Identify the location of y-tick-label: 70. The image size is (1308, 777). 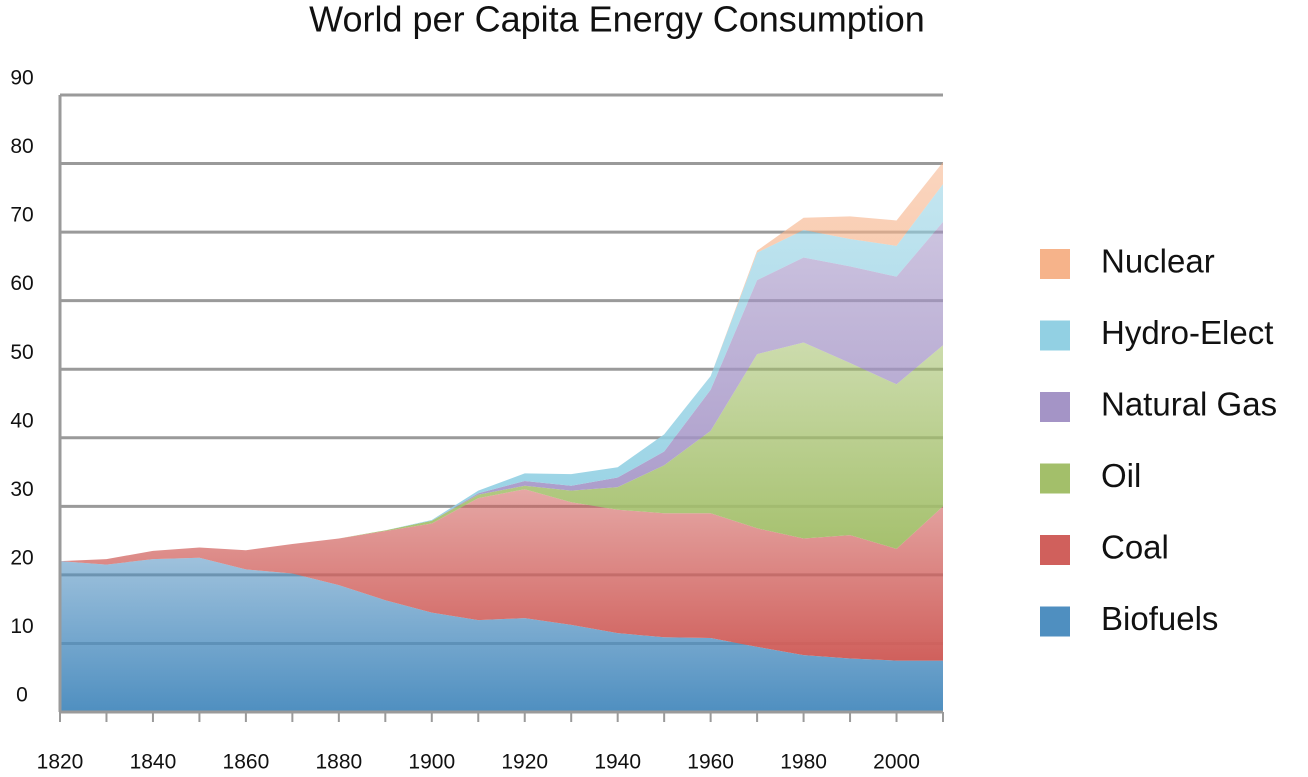
(21, 215).